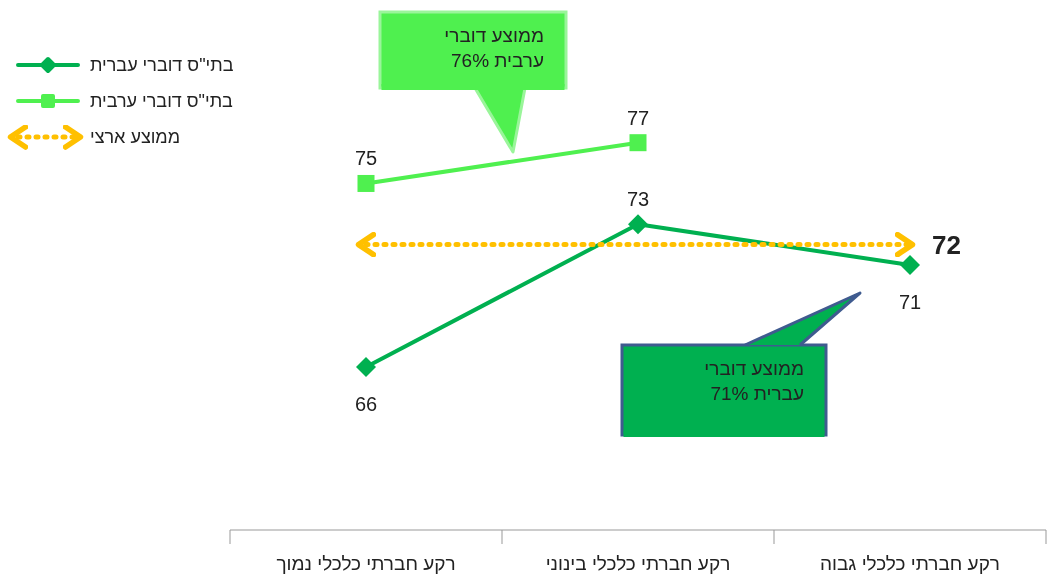  I want to click on x-tick-label: רקע חברתי כלכלי גבוה, so click(910, 563).